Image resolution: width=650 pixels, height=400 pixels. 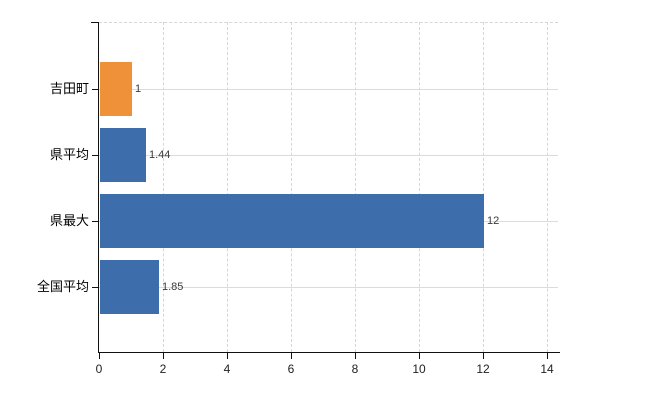 What do you see at coordinates (98, 187) in the screenshot?
I see `y-axis-line` at bounding box center [98, 187].